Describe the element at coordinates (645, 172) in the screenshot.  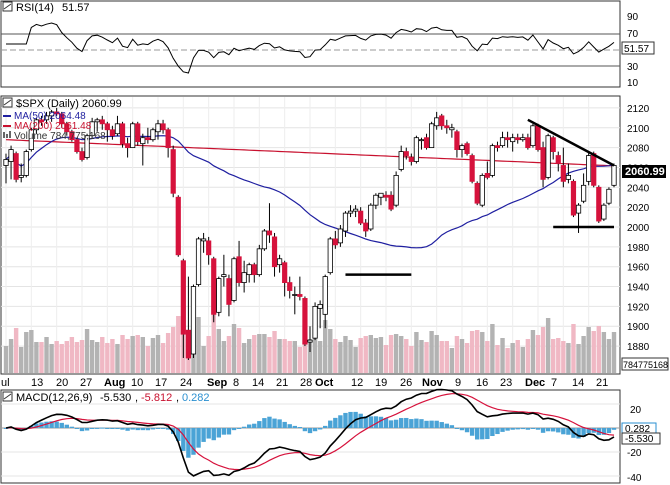
I see `price-value-box-text: 2060.99` at that location.